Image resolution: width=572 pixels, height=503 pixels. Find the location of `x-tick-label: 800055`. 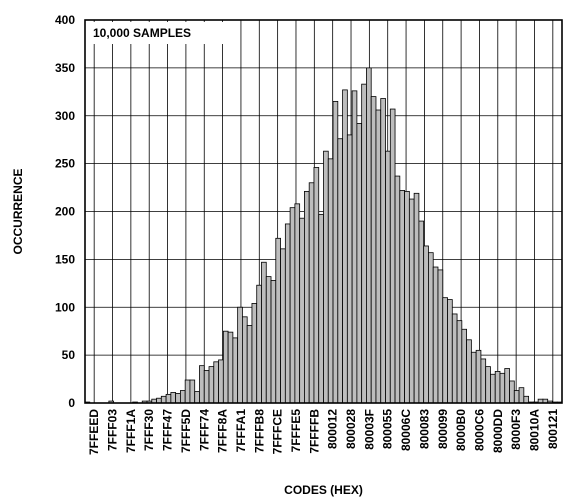

x-tick-label: 800055 is located at coordinates (388, 429).